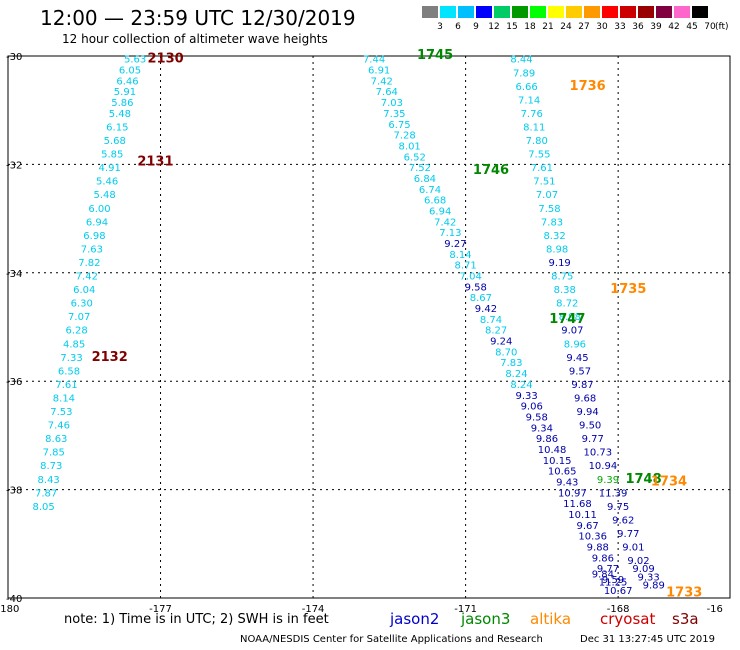 The image size is (740, 650). What do you see at coordinates (9, 609) in the screenshot?
I see `x-tick-label: -180` at bounding box center [9, 609].